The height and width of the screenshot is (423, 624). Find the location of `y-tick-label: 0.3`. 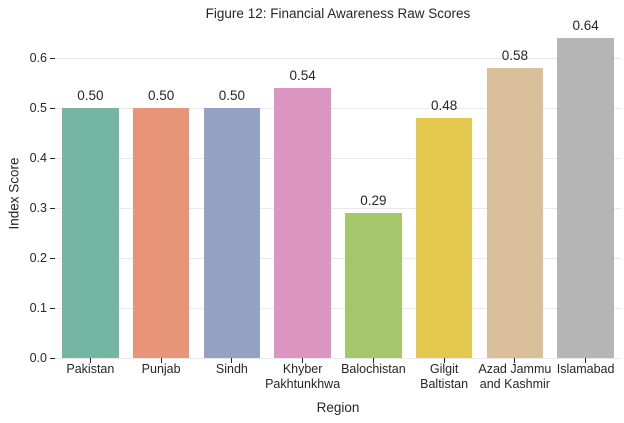

y-tick-label: 0.3 is located at coordinates (38, 208).